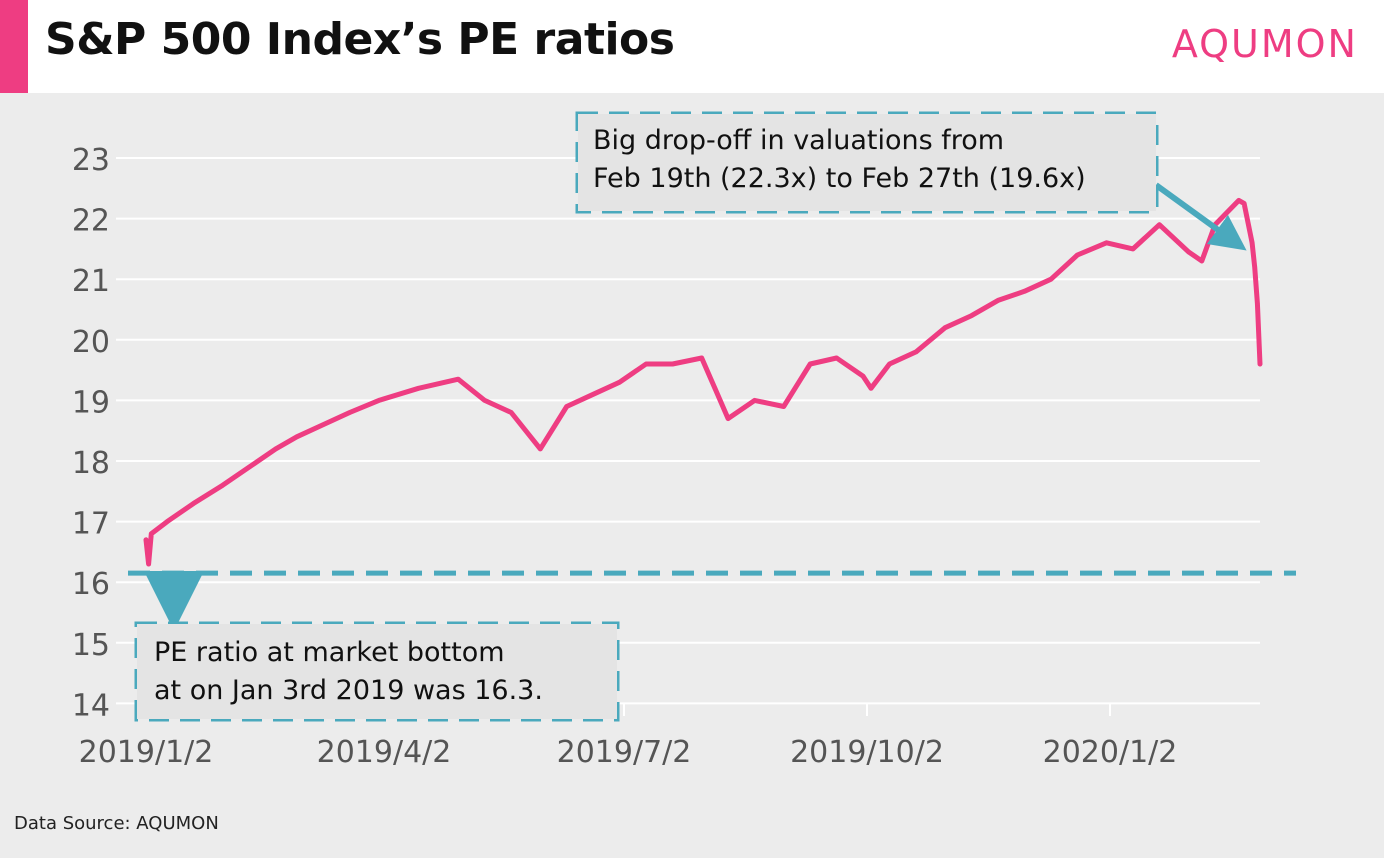 The height and width of the screenshot is (858, 1384). Describe the element at coordinates (146, 752) in the screenshot. I see `x-tick-label: 2019/1/2` at that location.